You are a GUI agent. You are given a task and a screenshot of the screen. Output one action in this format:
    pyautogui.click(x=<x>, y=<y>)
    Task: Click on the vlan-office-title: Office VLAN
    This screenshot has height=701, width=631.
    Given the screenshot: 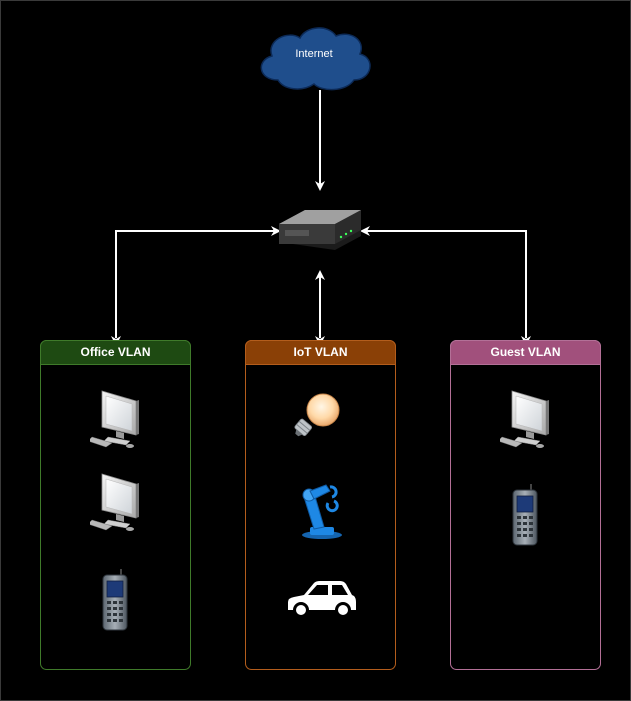 What is the action you would take?
    pyautogui.click(x=115, y=352)
    